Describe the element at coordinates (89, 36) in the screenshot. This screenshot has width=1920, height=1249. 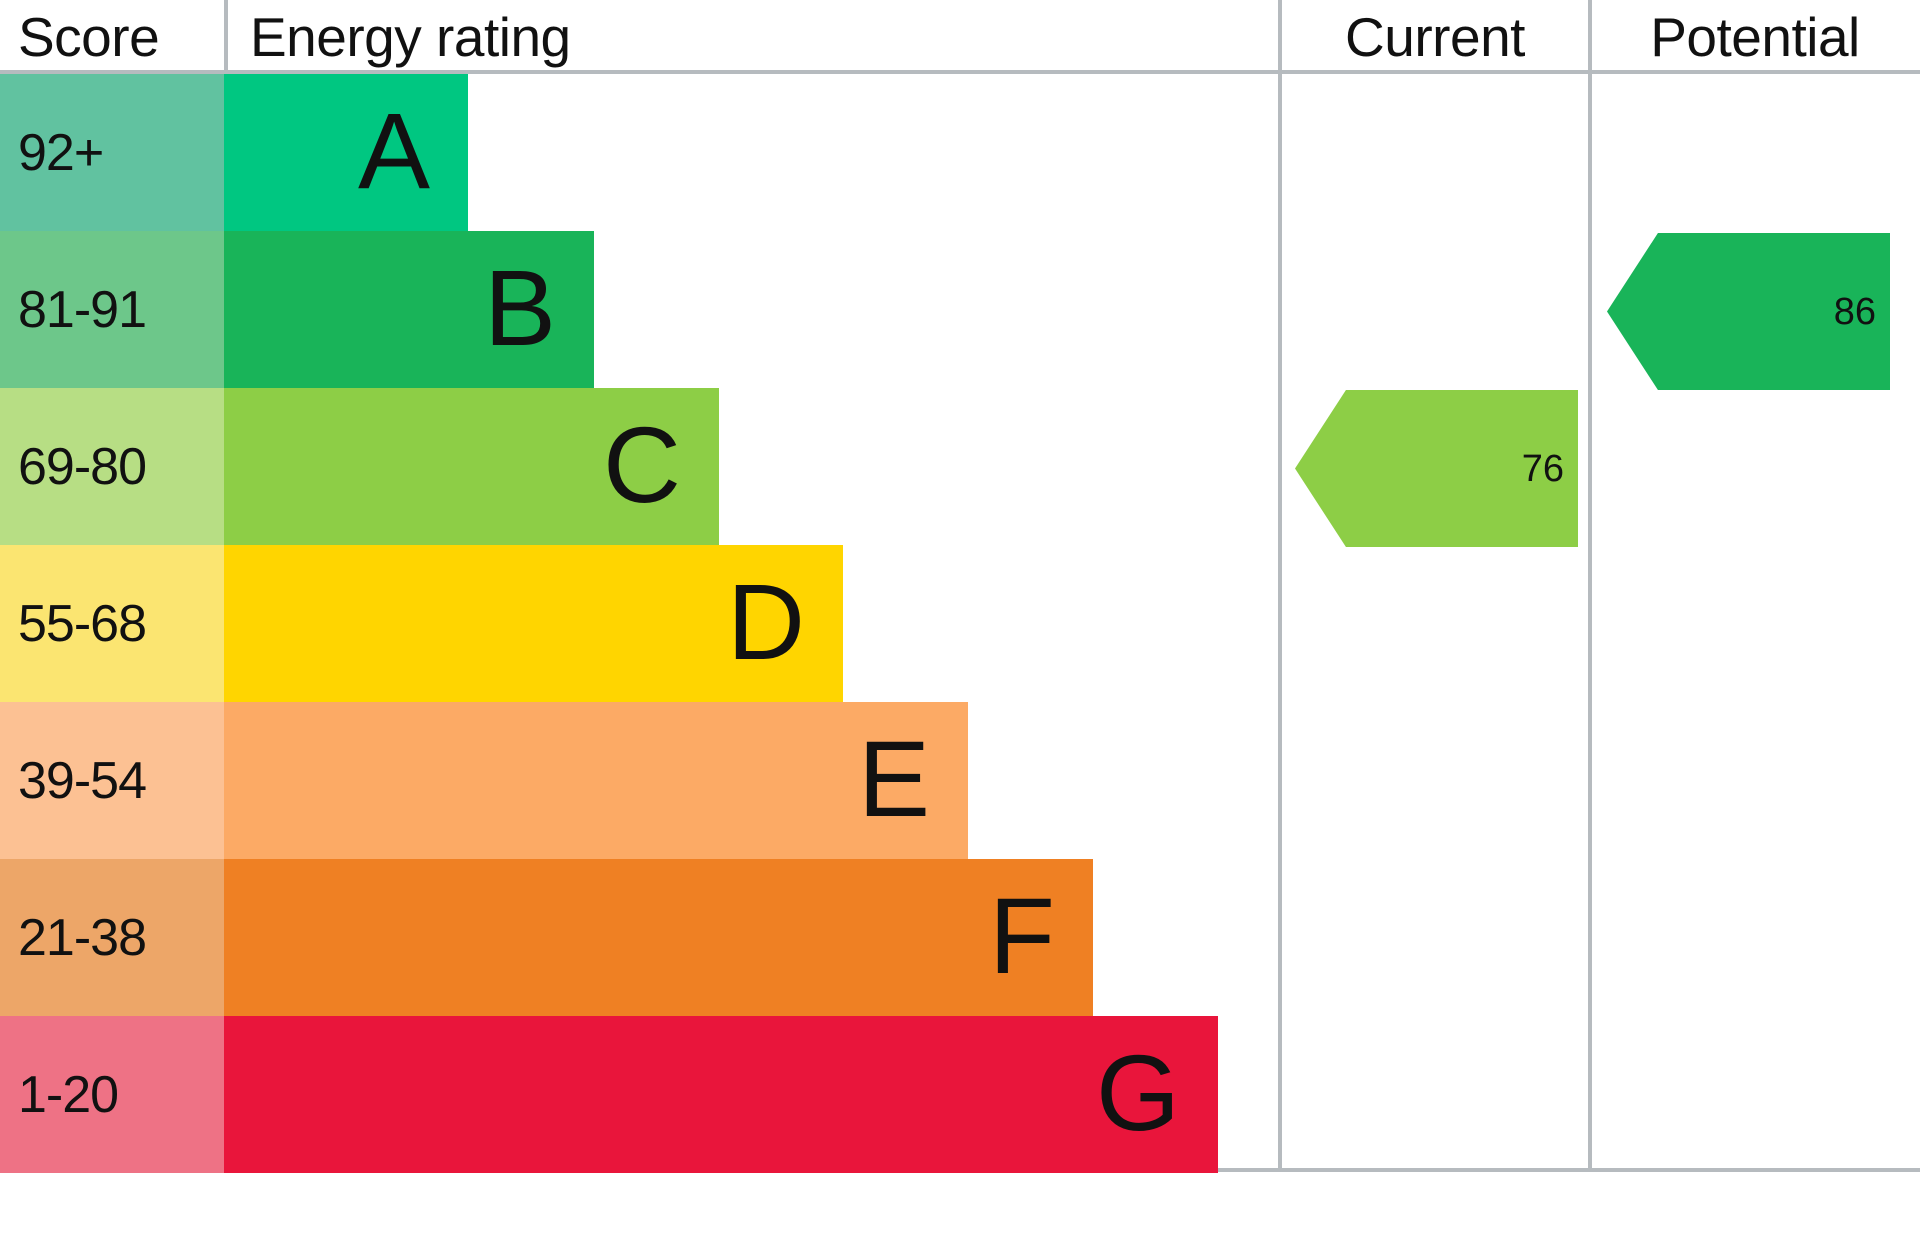
I see `column-header-score: Score` at that location.